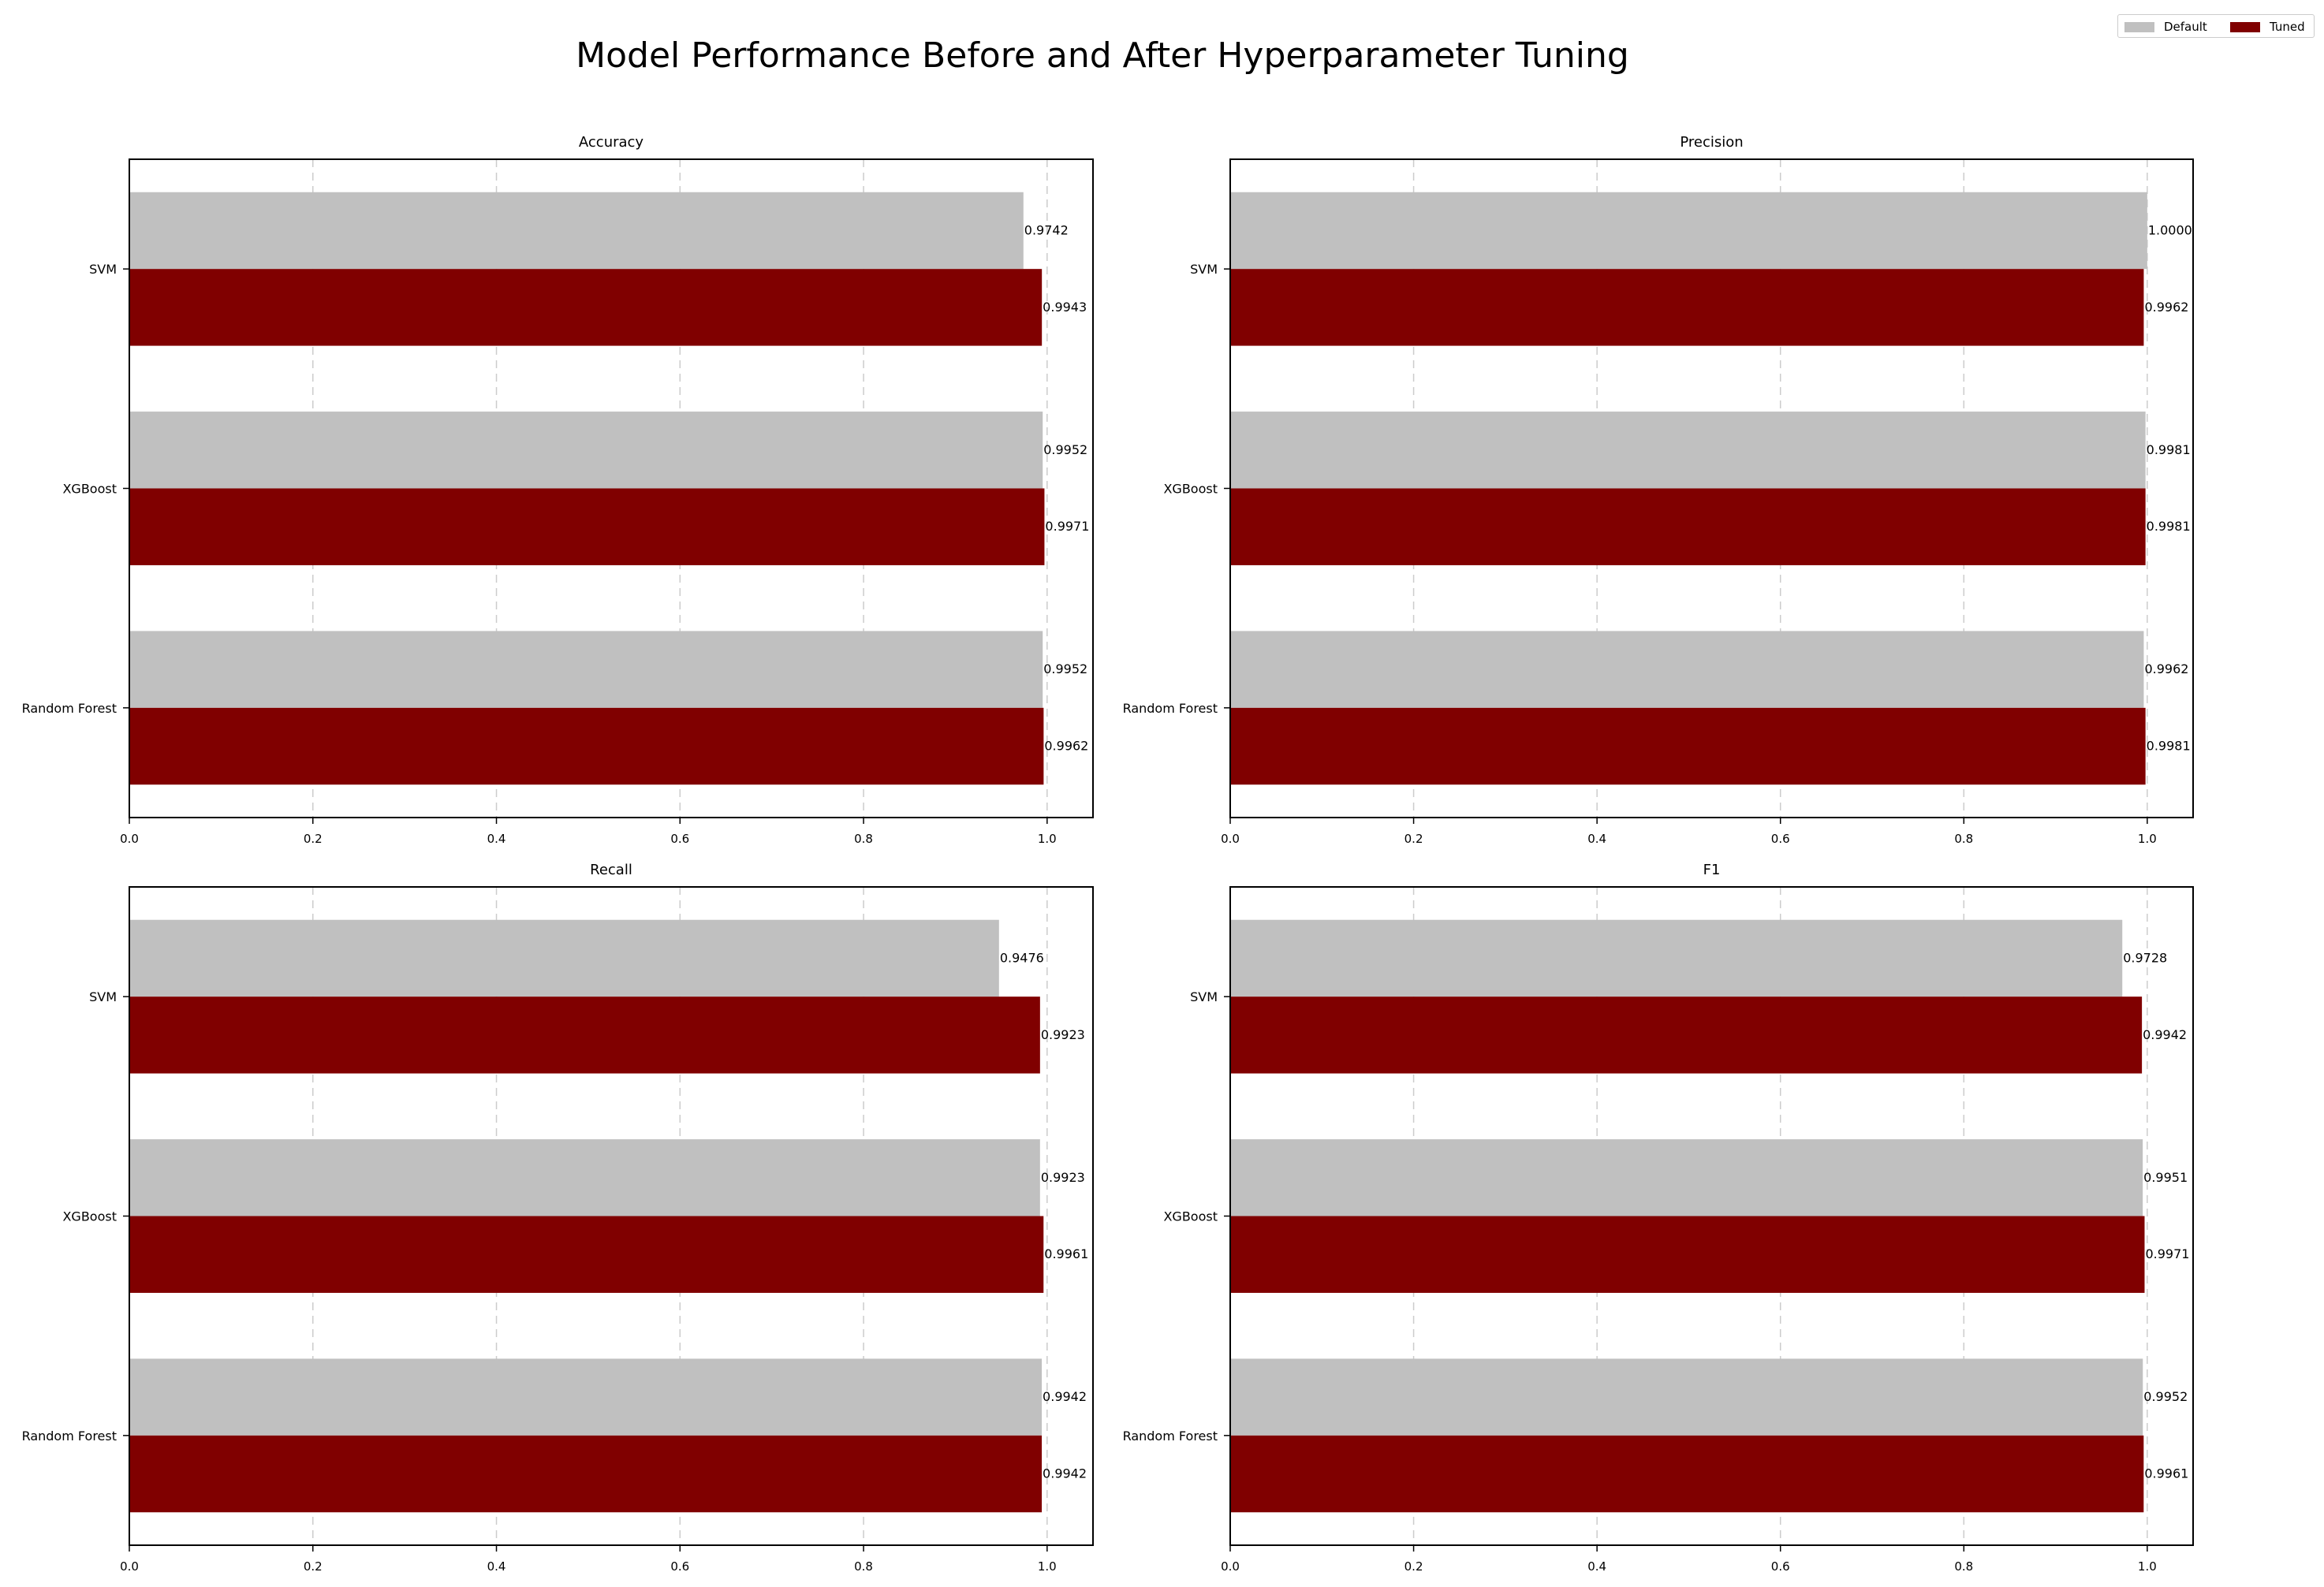 The width and height of the screenshot is (2324, 1587). What do you see at coordinates (2245, 27) in the screenshot?
I see `legend-swatch-tuned` at bounding box center [2245, 27].